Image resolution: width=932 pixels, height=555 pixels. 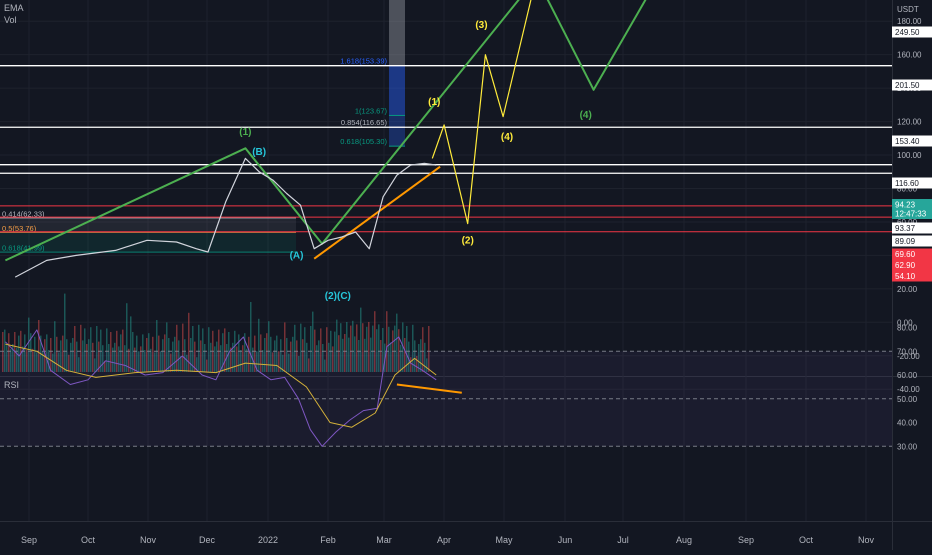 What do you see at coordinates (907, 222) in the screenshot?
I see `price-tick-label: 60.00` at bounding box center [907, 222].